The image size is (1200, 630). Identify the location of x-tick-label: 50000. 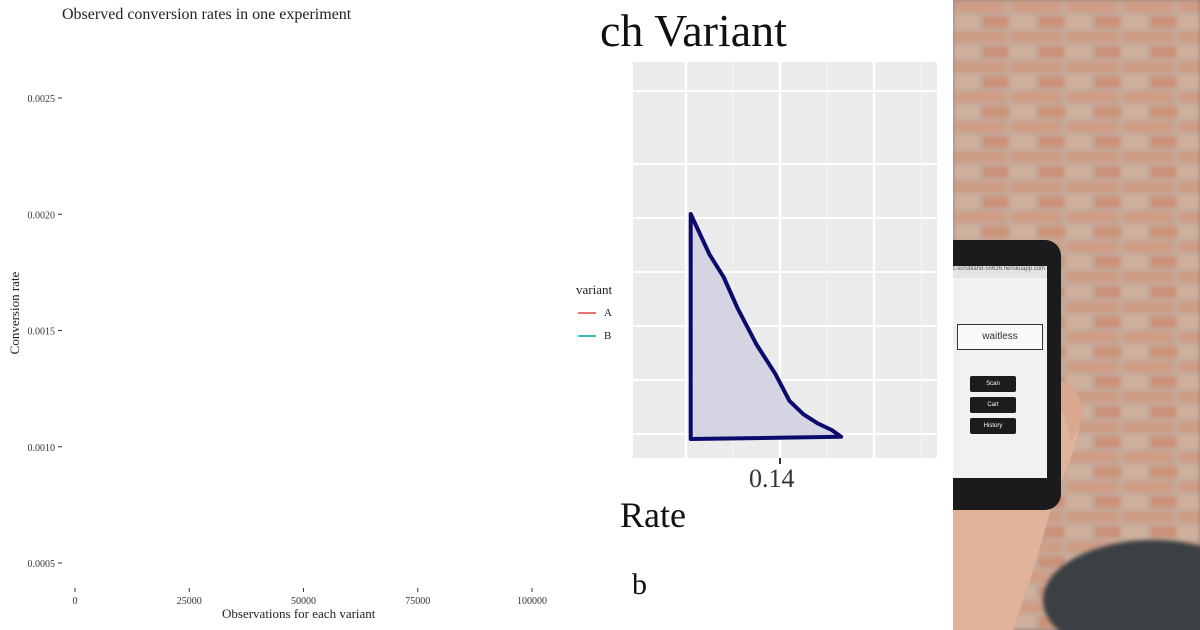
(303, 601).